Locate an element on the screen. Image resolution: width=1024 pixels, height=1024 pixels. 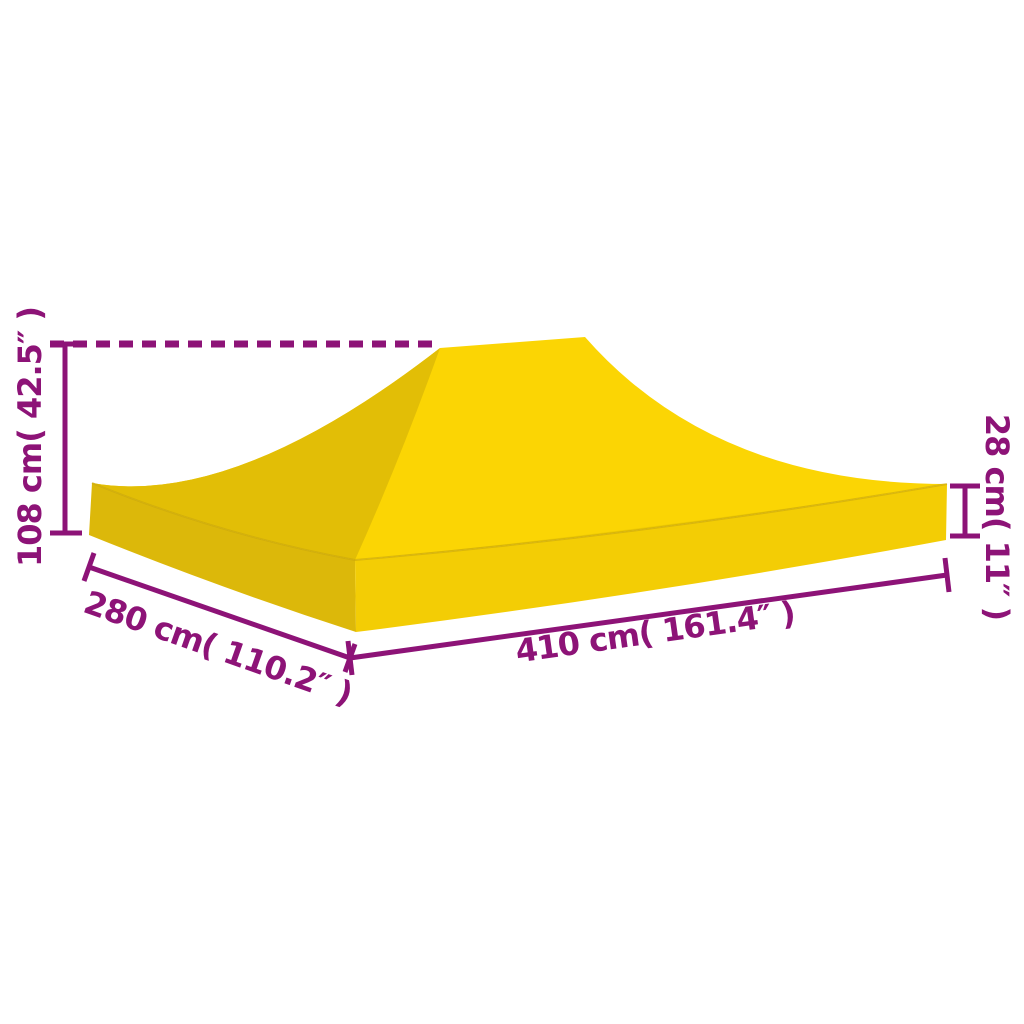
valance-height-label: 28 cm( 11″ ) is located at coordinates (997, 517).